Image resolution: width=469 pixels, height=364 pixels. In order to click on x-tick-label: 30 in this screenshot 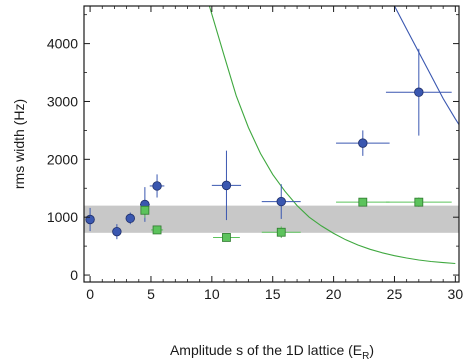, I will do `click(456, 294)`.